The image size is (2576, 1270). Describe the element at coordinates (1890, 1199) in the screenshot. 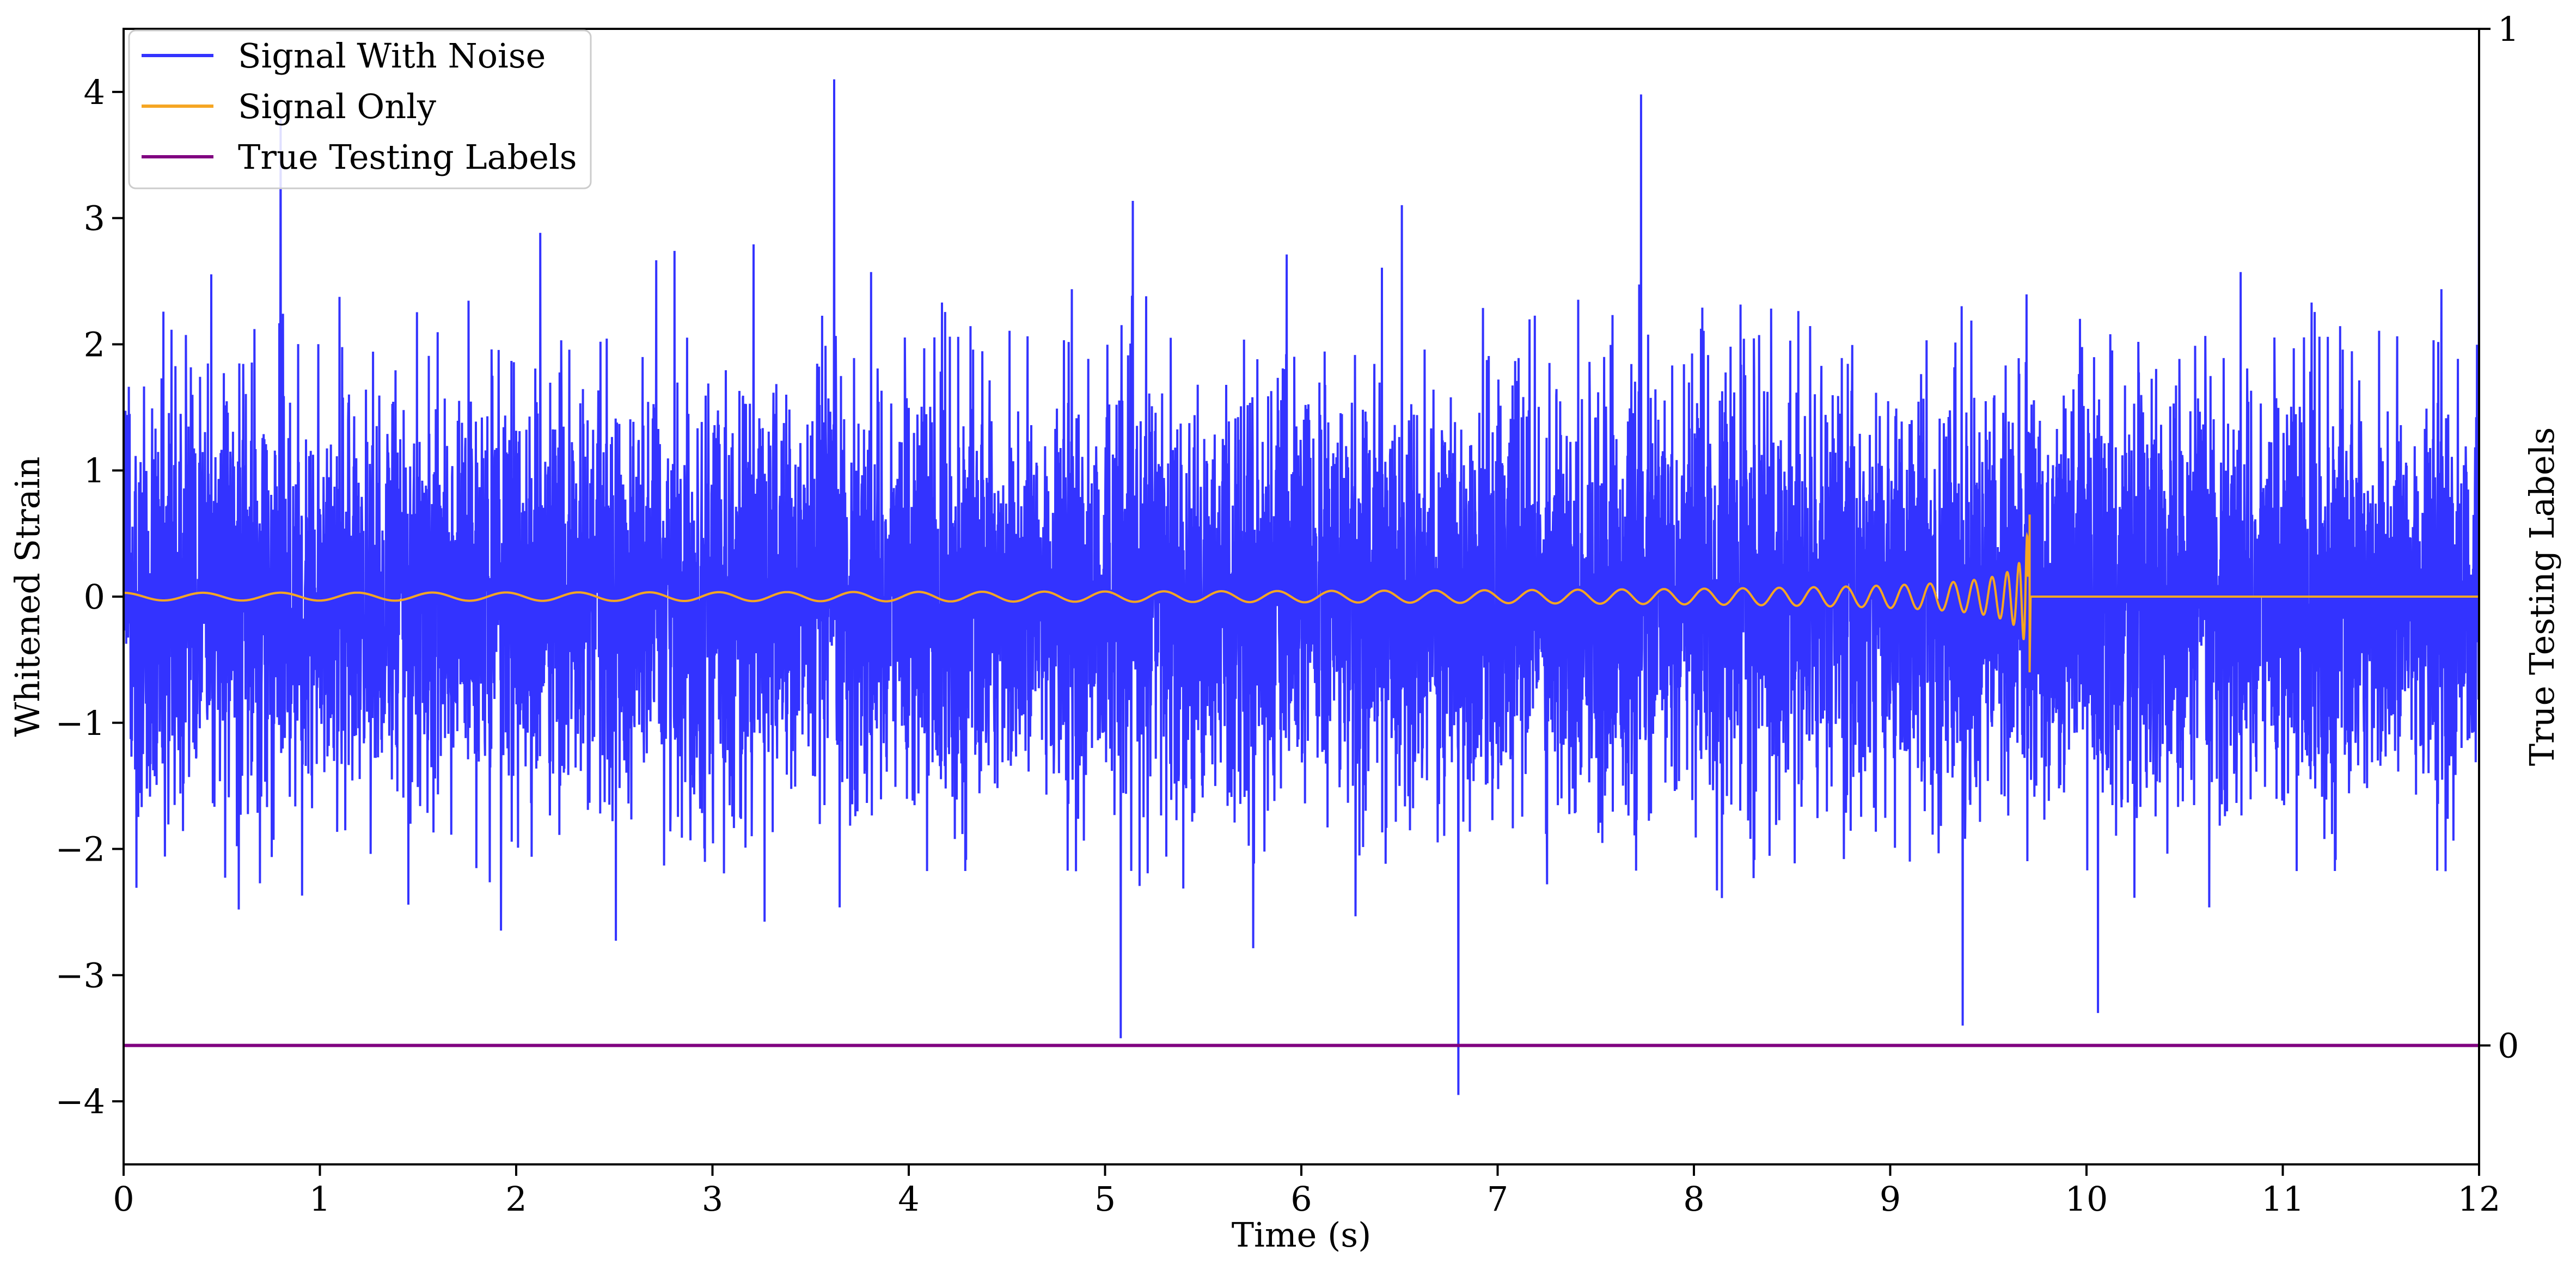

I see `x-tick-label: 9` at that location.